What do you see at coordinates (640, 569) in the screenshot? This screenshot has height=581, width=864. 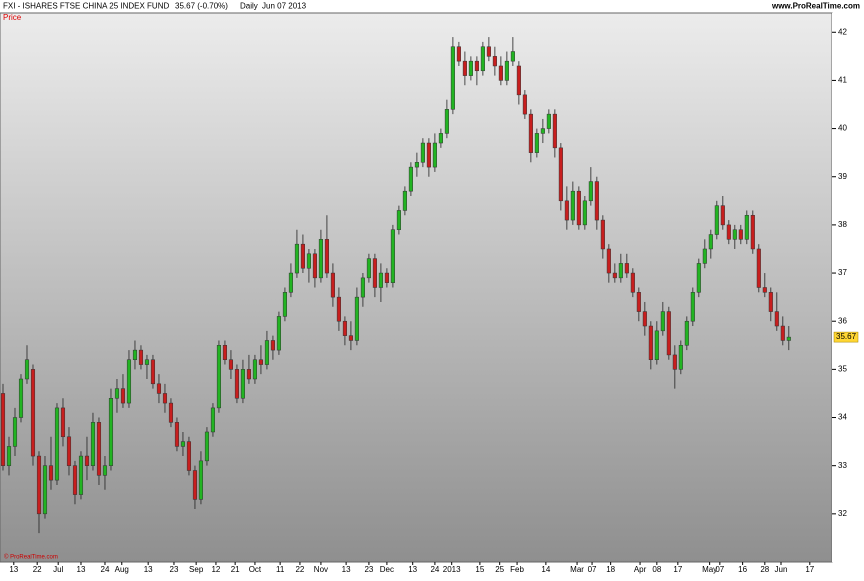 I see `x-tick-label: Apr` at bounding box center [640, 569].